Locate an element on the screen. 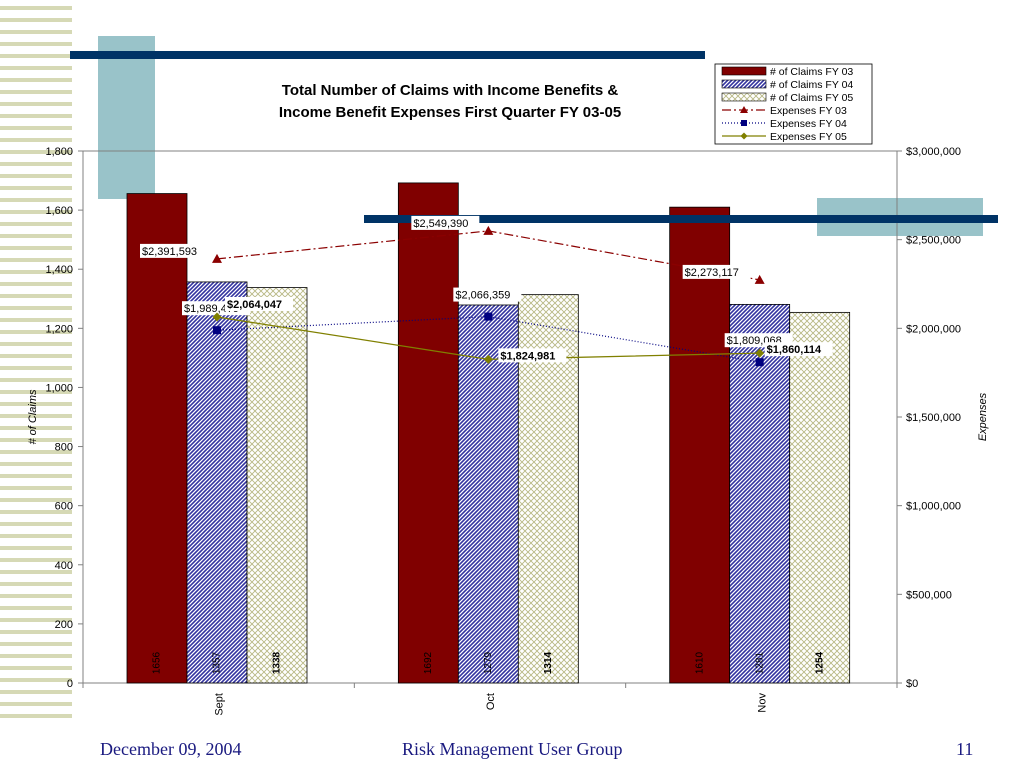 The width and height of the screenshot is (1024, 773). x-tick-label: Sept is located at coordinates (220, 704).